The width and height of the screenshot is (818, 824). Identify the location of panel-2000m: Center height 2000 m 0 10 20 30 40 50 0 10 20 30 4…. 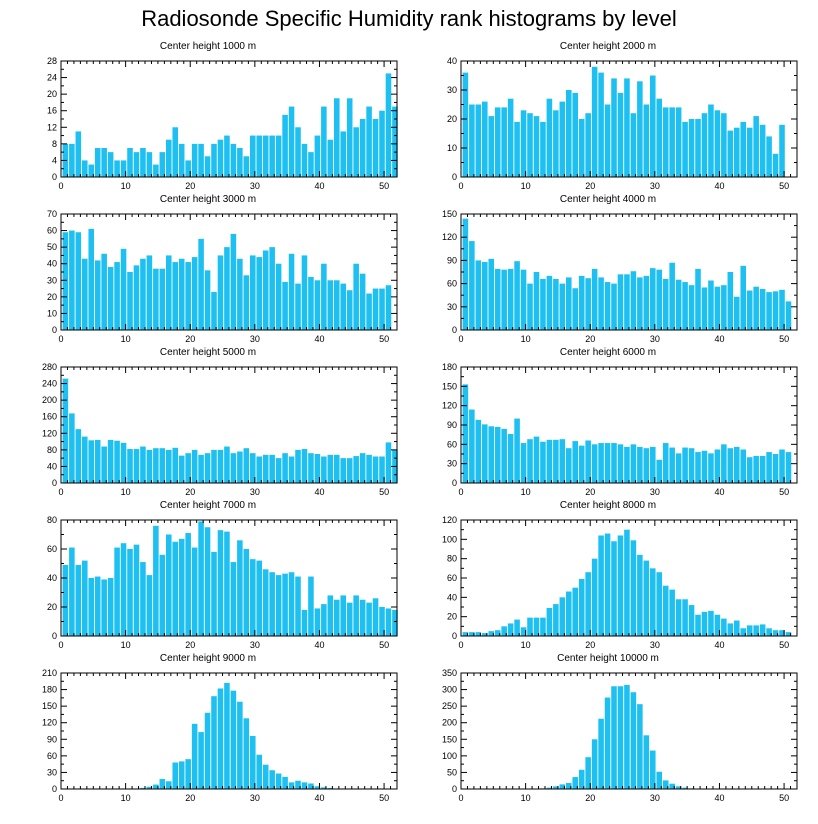
(608, 117).